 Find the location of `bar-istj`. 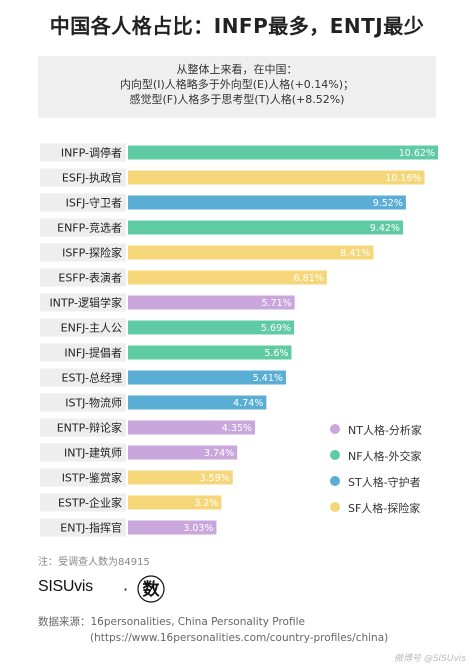

bar-istj is located at coordinates (197, 402).